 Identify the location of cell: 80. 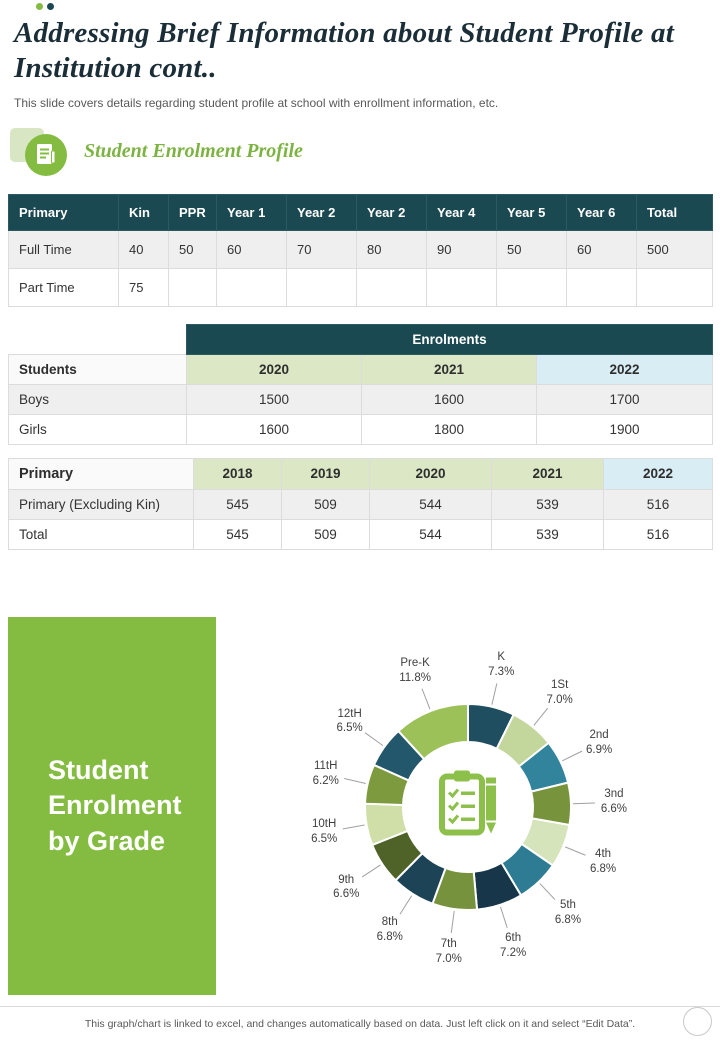
(391, 249).